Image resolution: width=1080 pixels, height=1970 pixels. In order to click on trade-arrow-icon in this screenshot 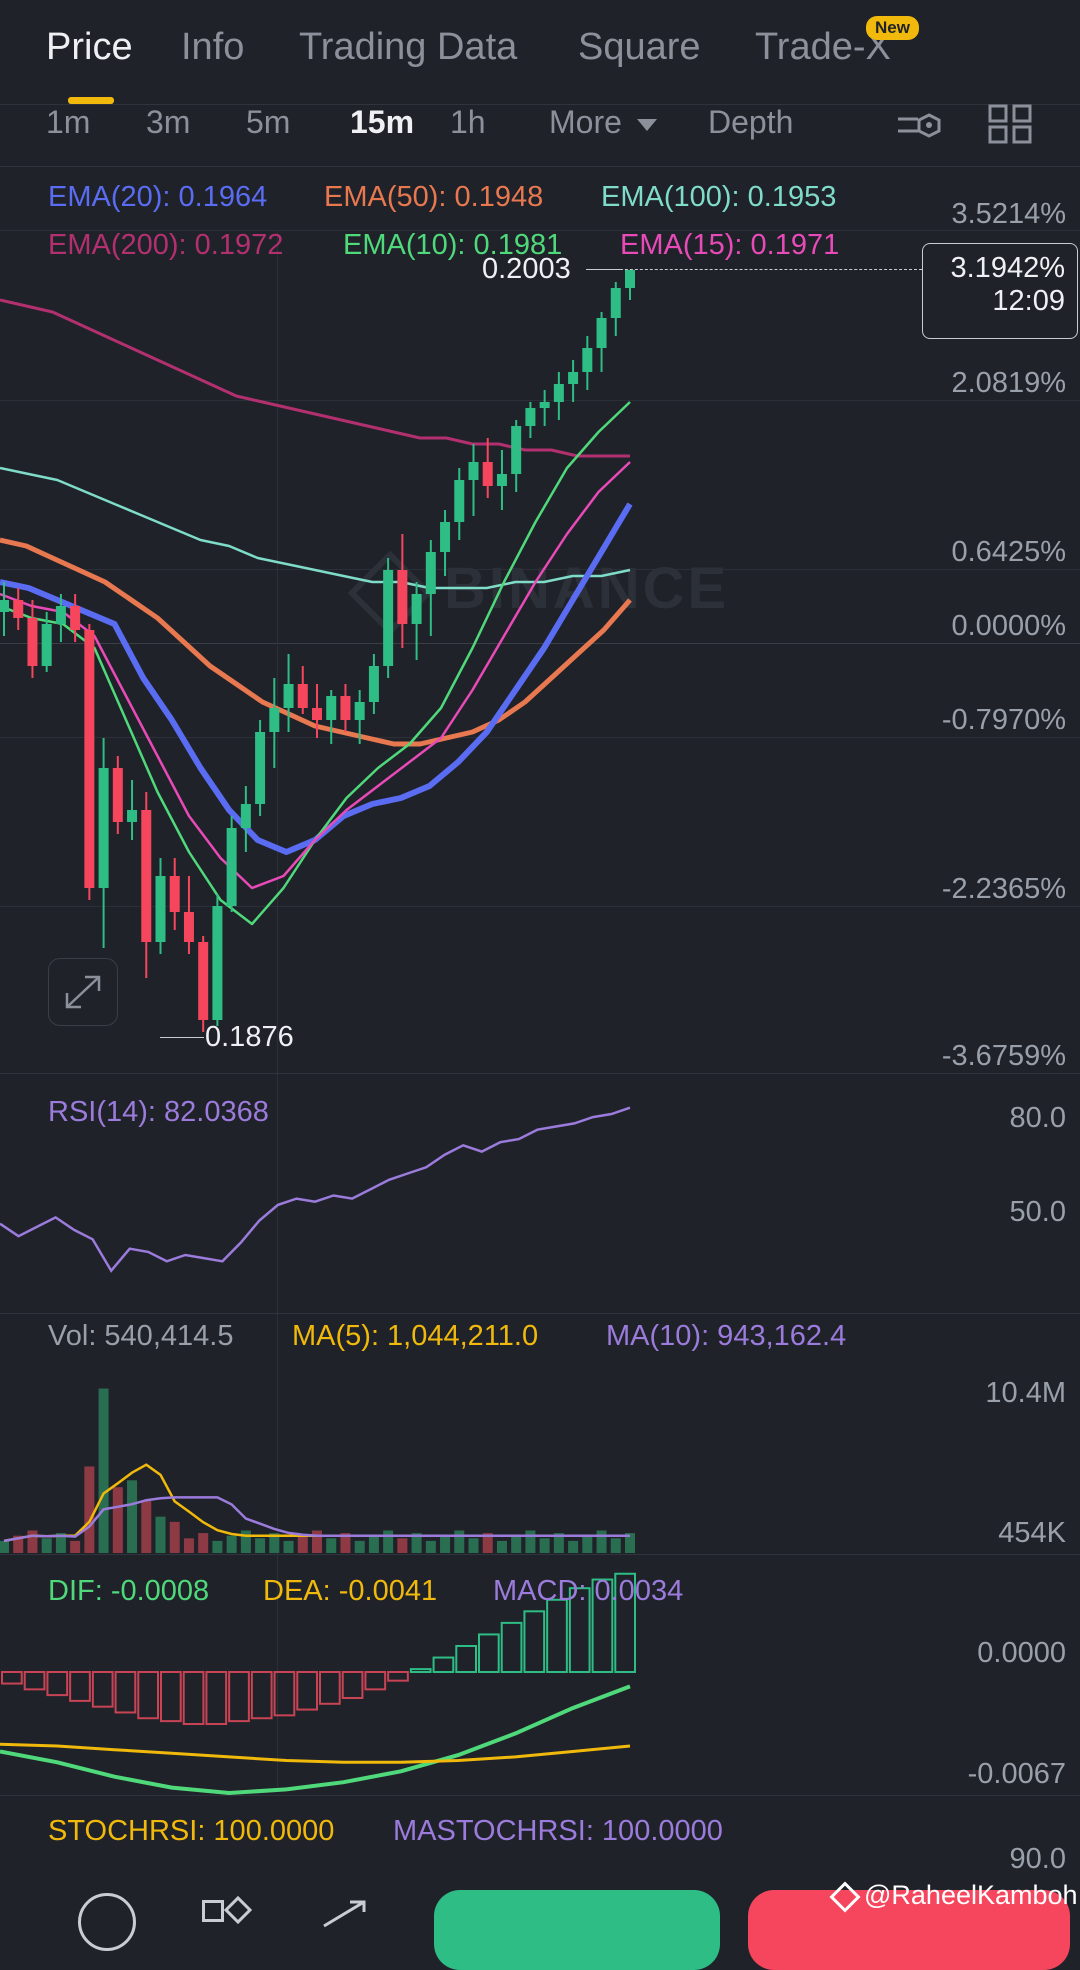, I will do `click(345, 1913)`.